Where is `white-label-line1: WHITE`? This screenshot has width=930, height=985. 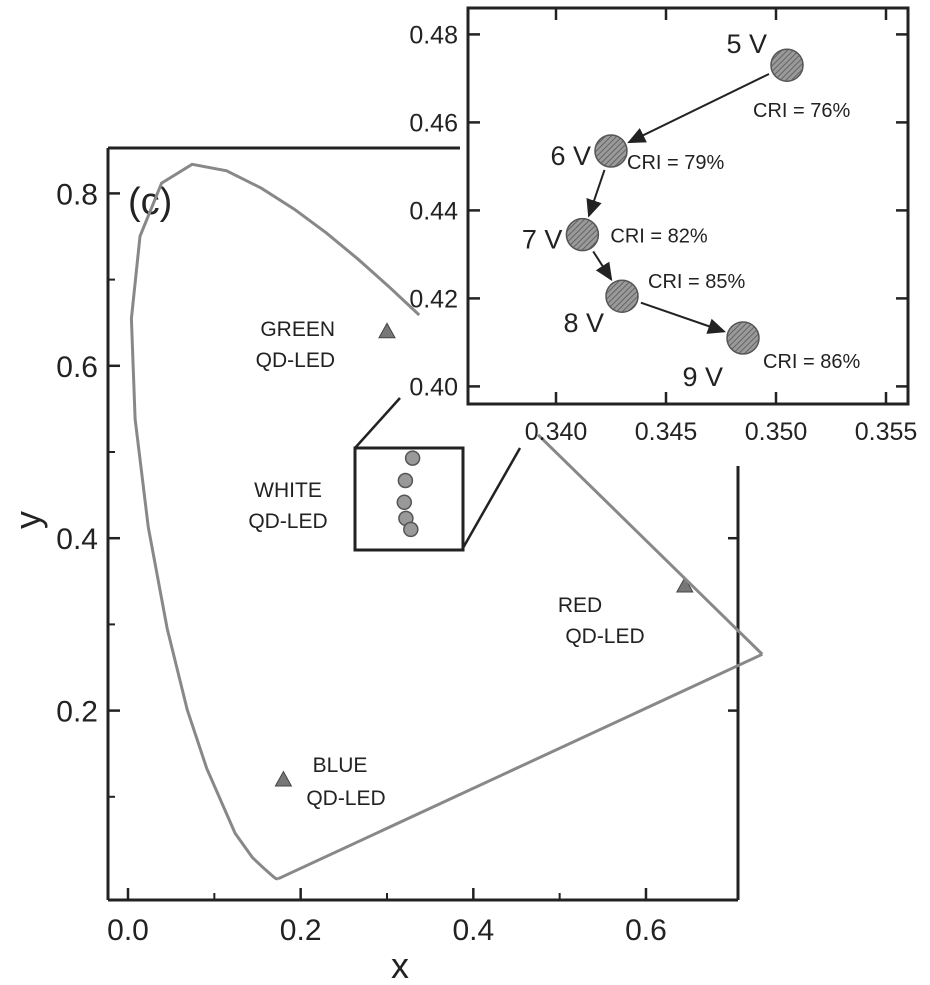
white-label-line1: WHITE is located at coordinates (288, 490).